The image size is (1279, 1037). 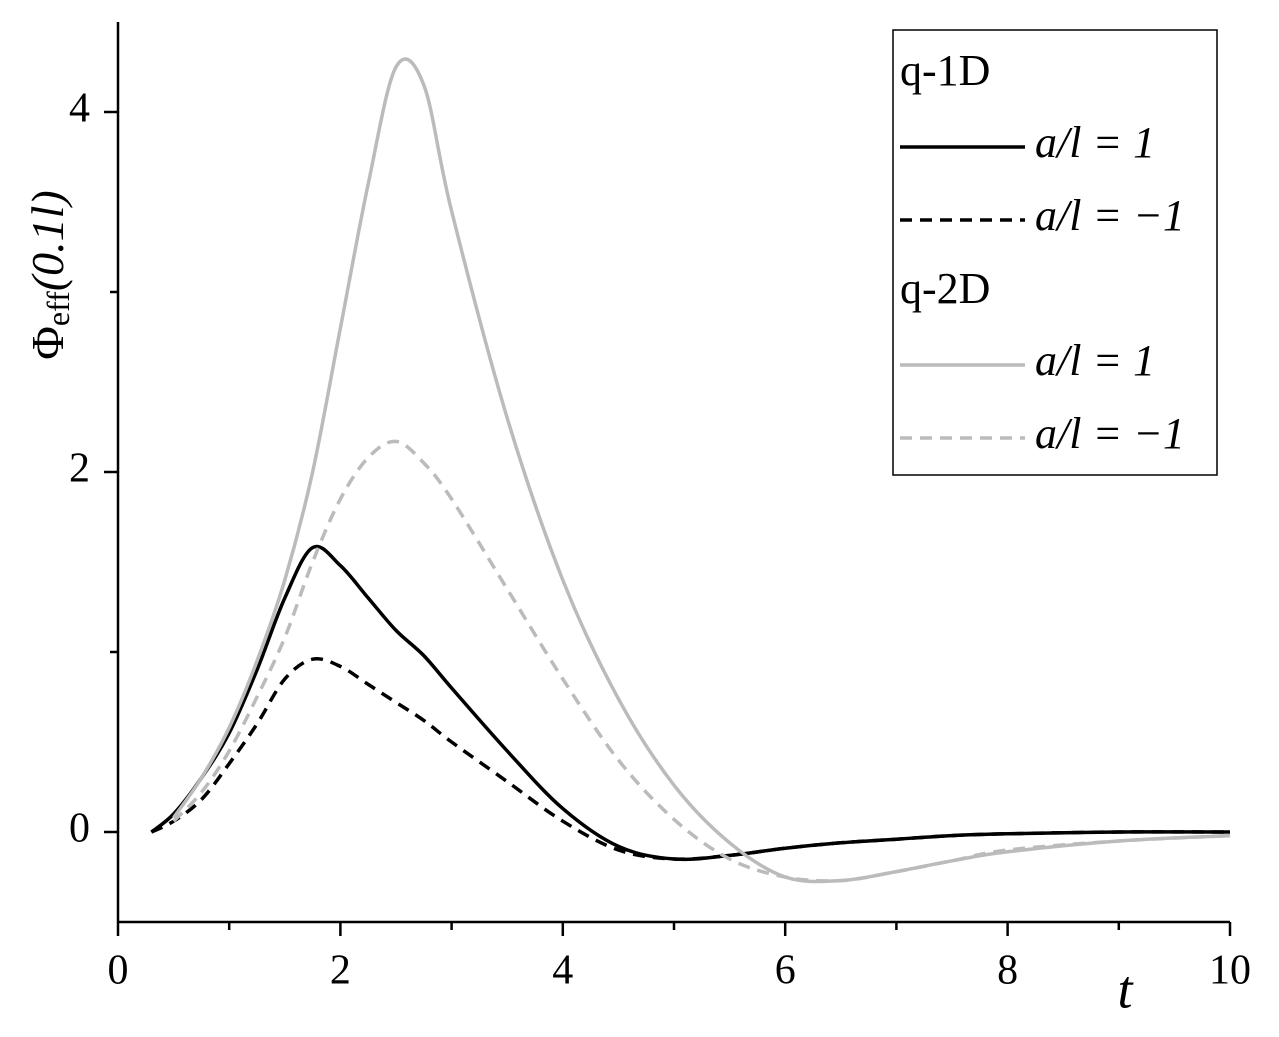 I want to click on y-label-symbol: Φ, so click(x=47, y=343).